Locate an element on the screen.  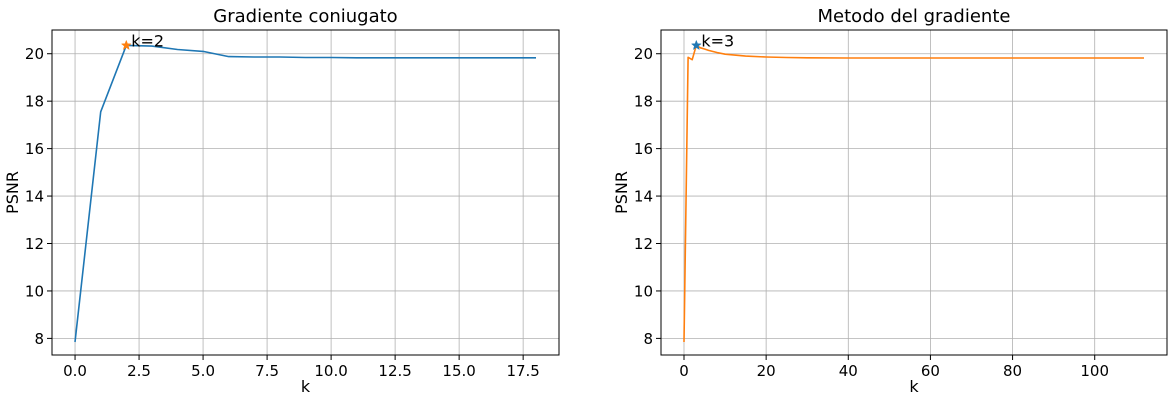
x-tick-label: 20 is located at coordinates (766, 371).